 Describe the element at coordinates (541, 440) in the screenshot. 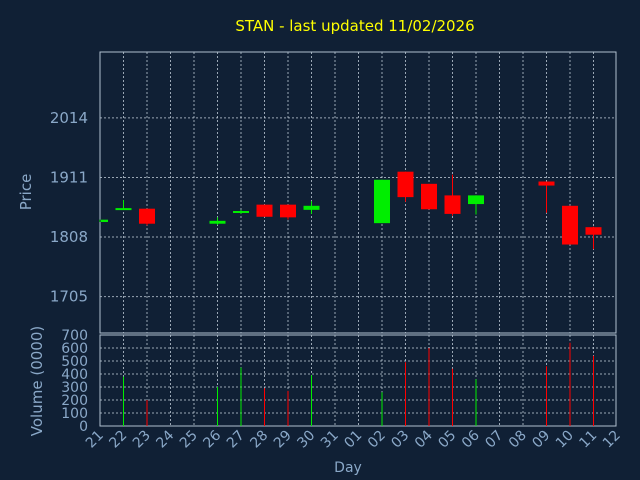

I see `day-tick-label: 09` at that location.